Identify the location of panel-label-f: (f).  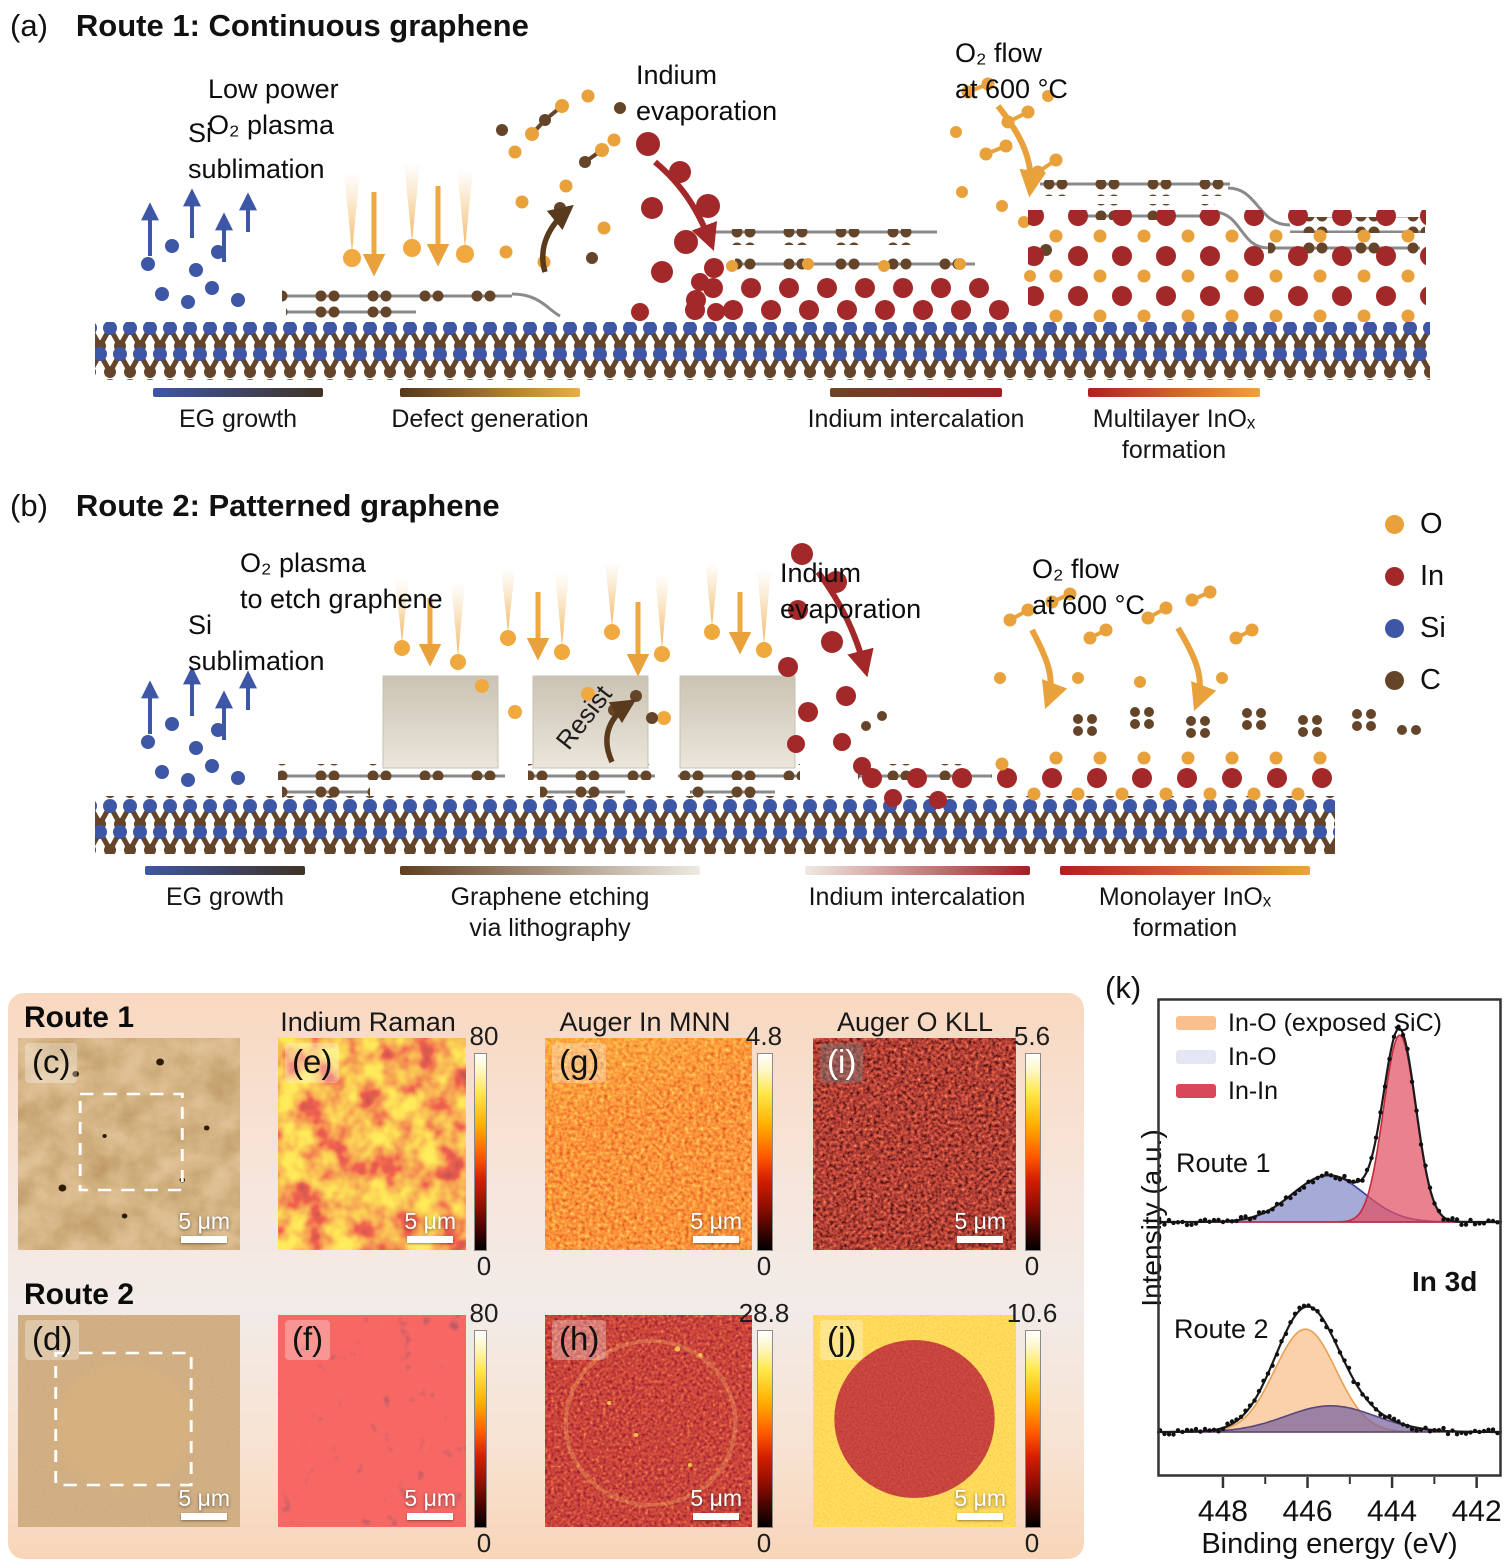
(308, 1340).